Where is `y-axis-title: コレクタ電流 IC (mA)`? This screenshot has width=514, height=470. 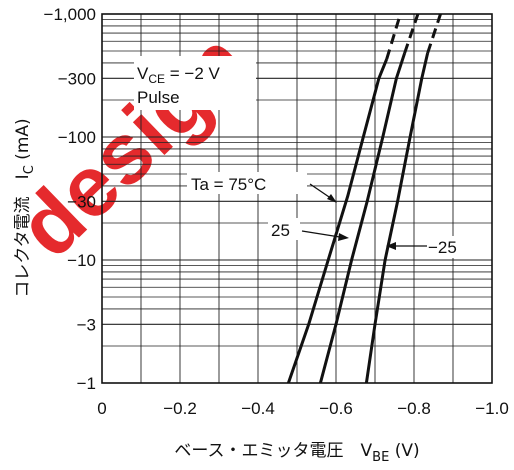
y-axis-title: コレクタ電流 IC (mA) is located at coordinates (25, 207).